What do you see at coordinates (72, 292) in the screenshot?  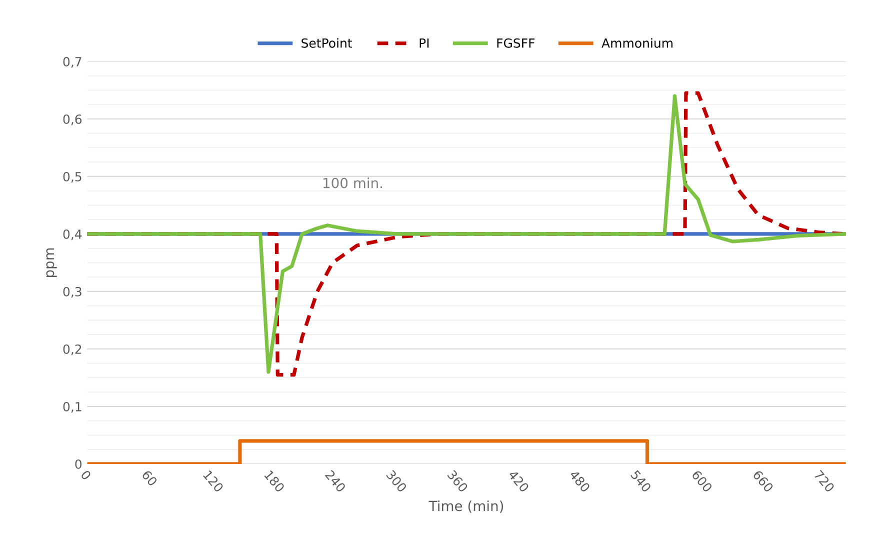 I see `y-tick-label: 0,3` at bounding box center [72, 292].